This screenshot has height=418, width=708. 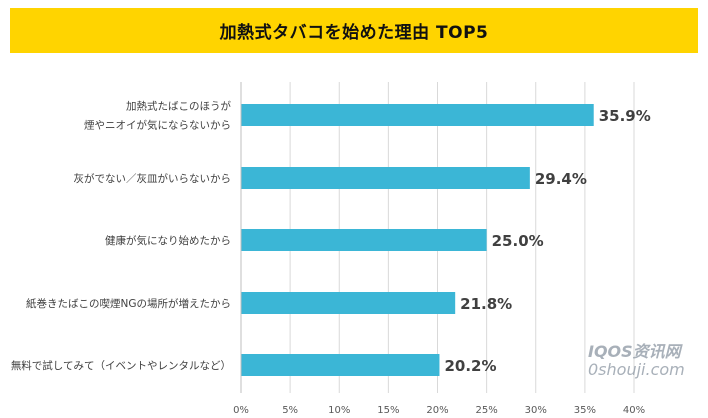 I want to click on category-label: 加熱式たばこのほうが, so click(x=178, y=106).